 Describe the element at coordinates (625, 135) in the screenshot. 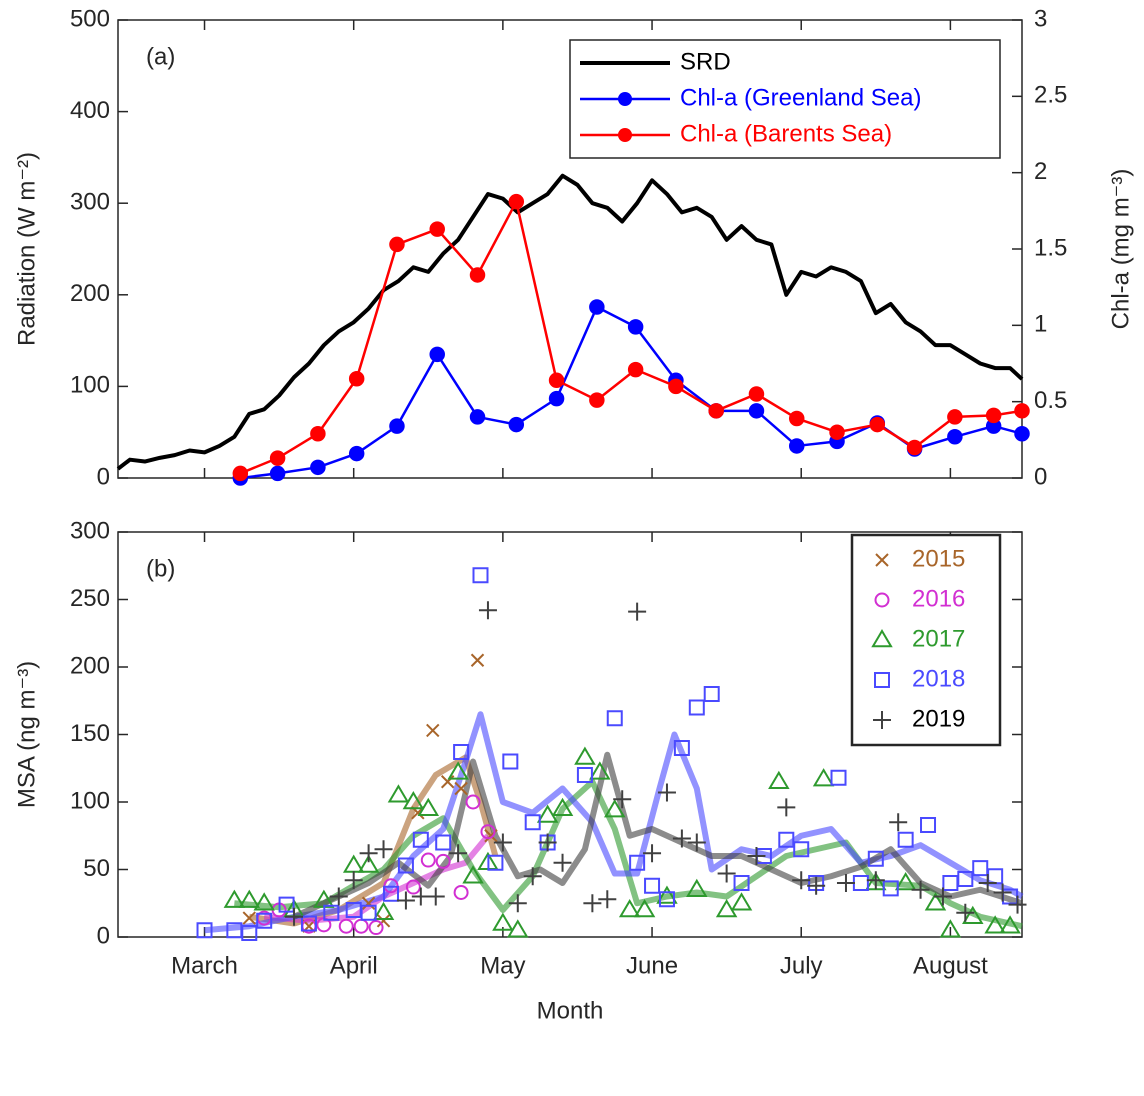

I see `legend-swatch-marker` at that location.